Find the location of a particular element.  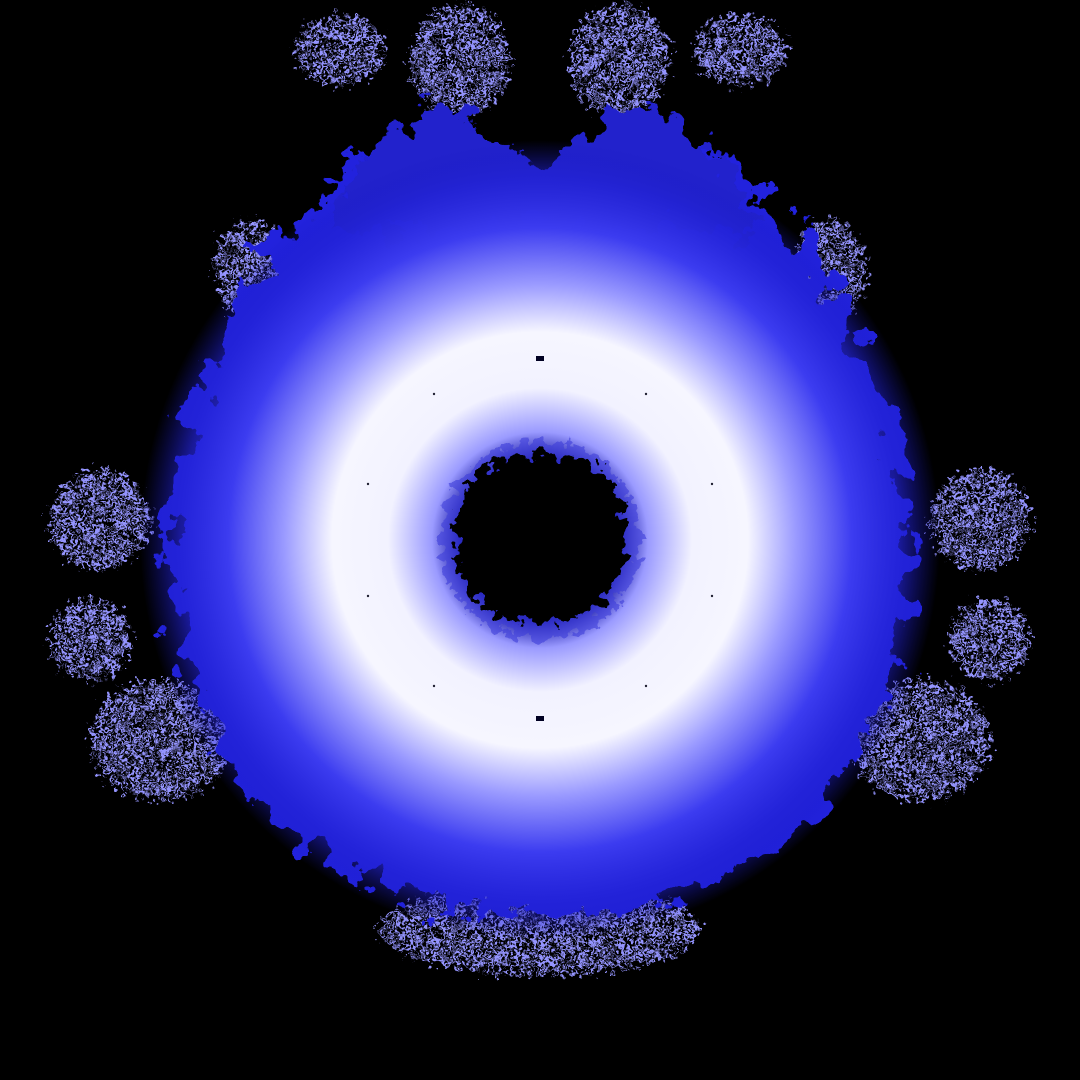

inner-hole is located at coordinates (540, 540).